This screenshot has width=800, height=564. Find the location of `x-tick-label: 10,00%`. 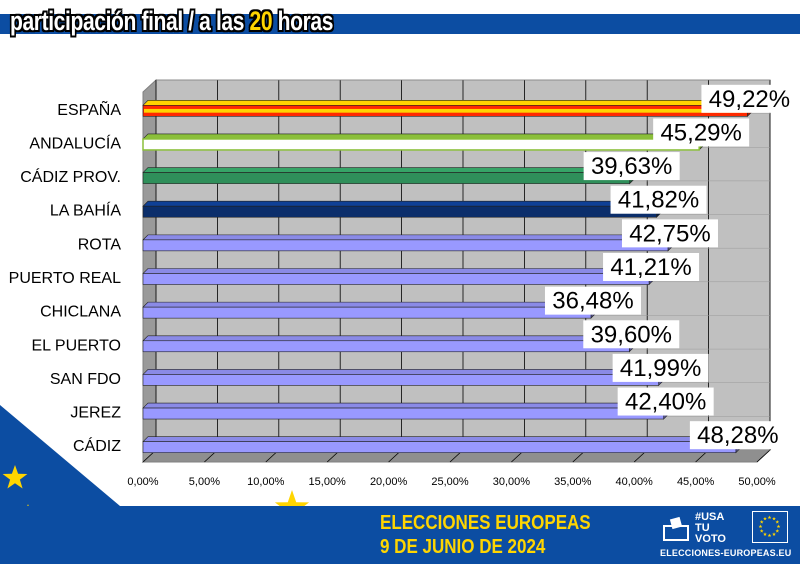

x-tick-label: 10,00% is located at coordinates (266, 482).